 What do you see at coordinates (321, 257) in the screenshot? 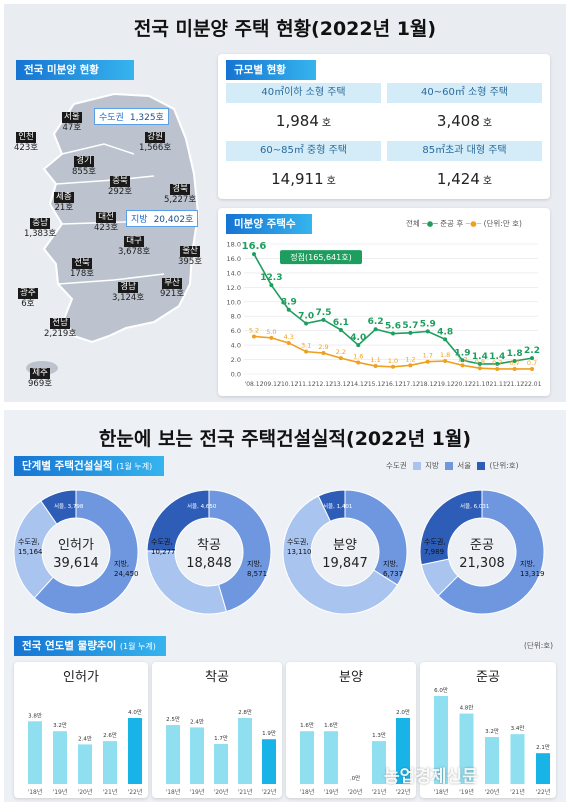
I see `peak-callout-box` at bounding box center [321, 257].